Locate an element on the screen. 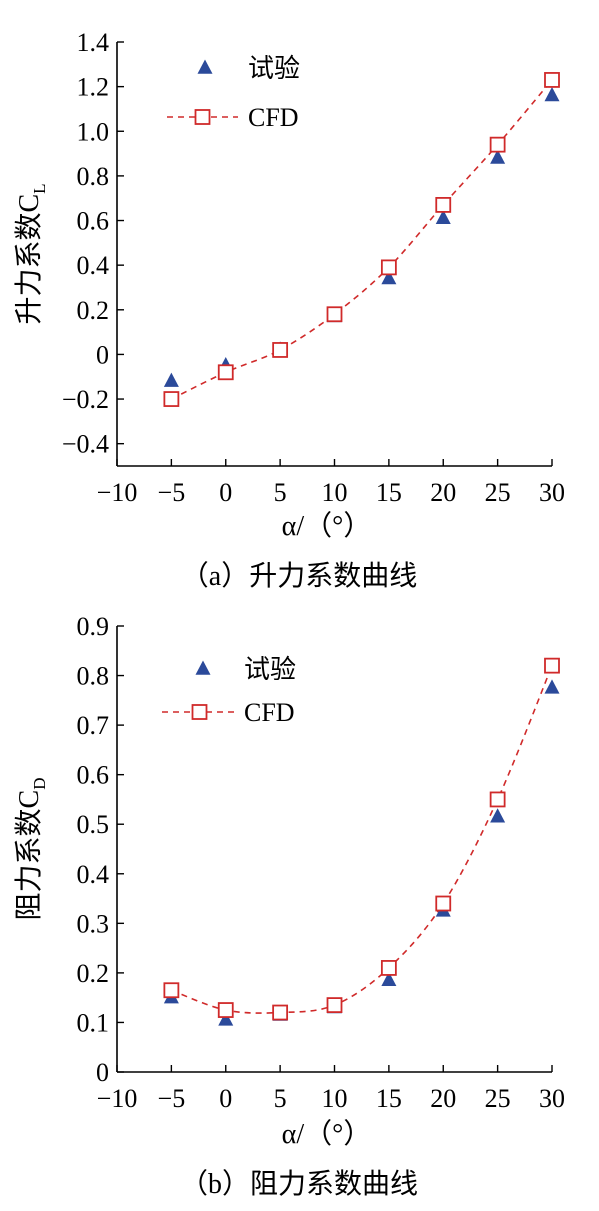 This screenshot has height=1211, width=599. y-tick-label: −0.2 is located at coordinates (85, 399).